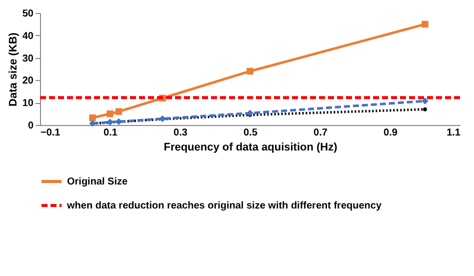 The height and width of the screenshot is (276, 474). I want to click on y-tick-label: 20, so click(28, 81).